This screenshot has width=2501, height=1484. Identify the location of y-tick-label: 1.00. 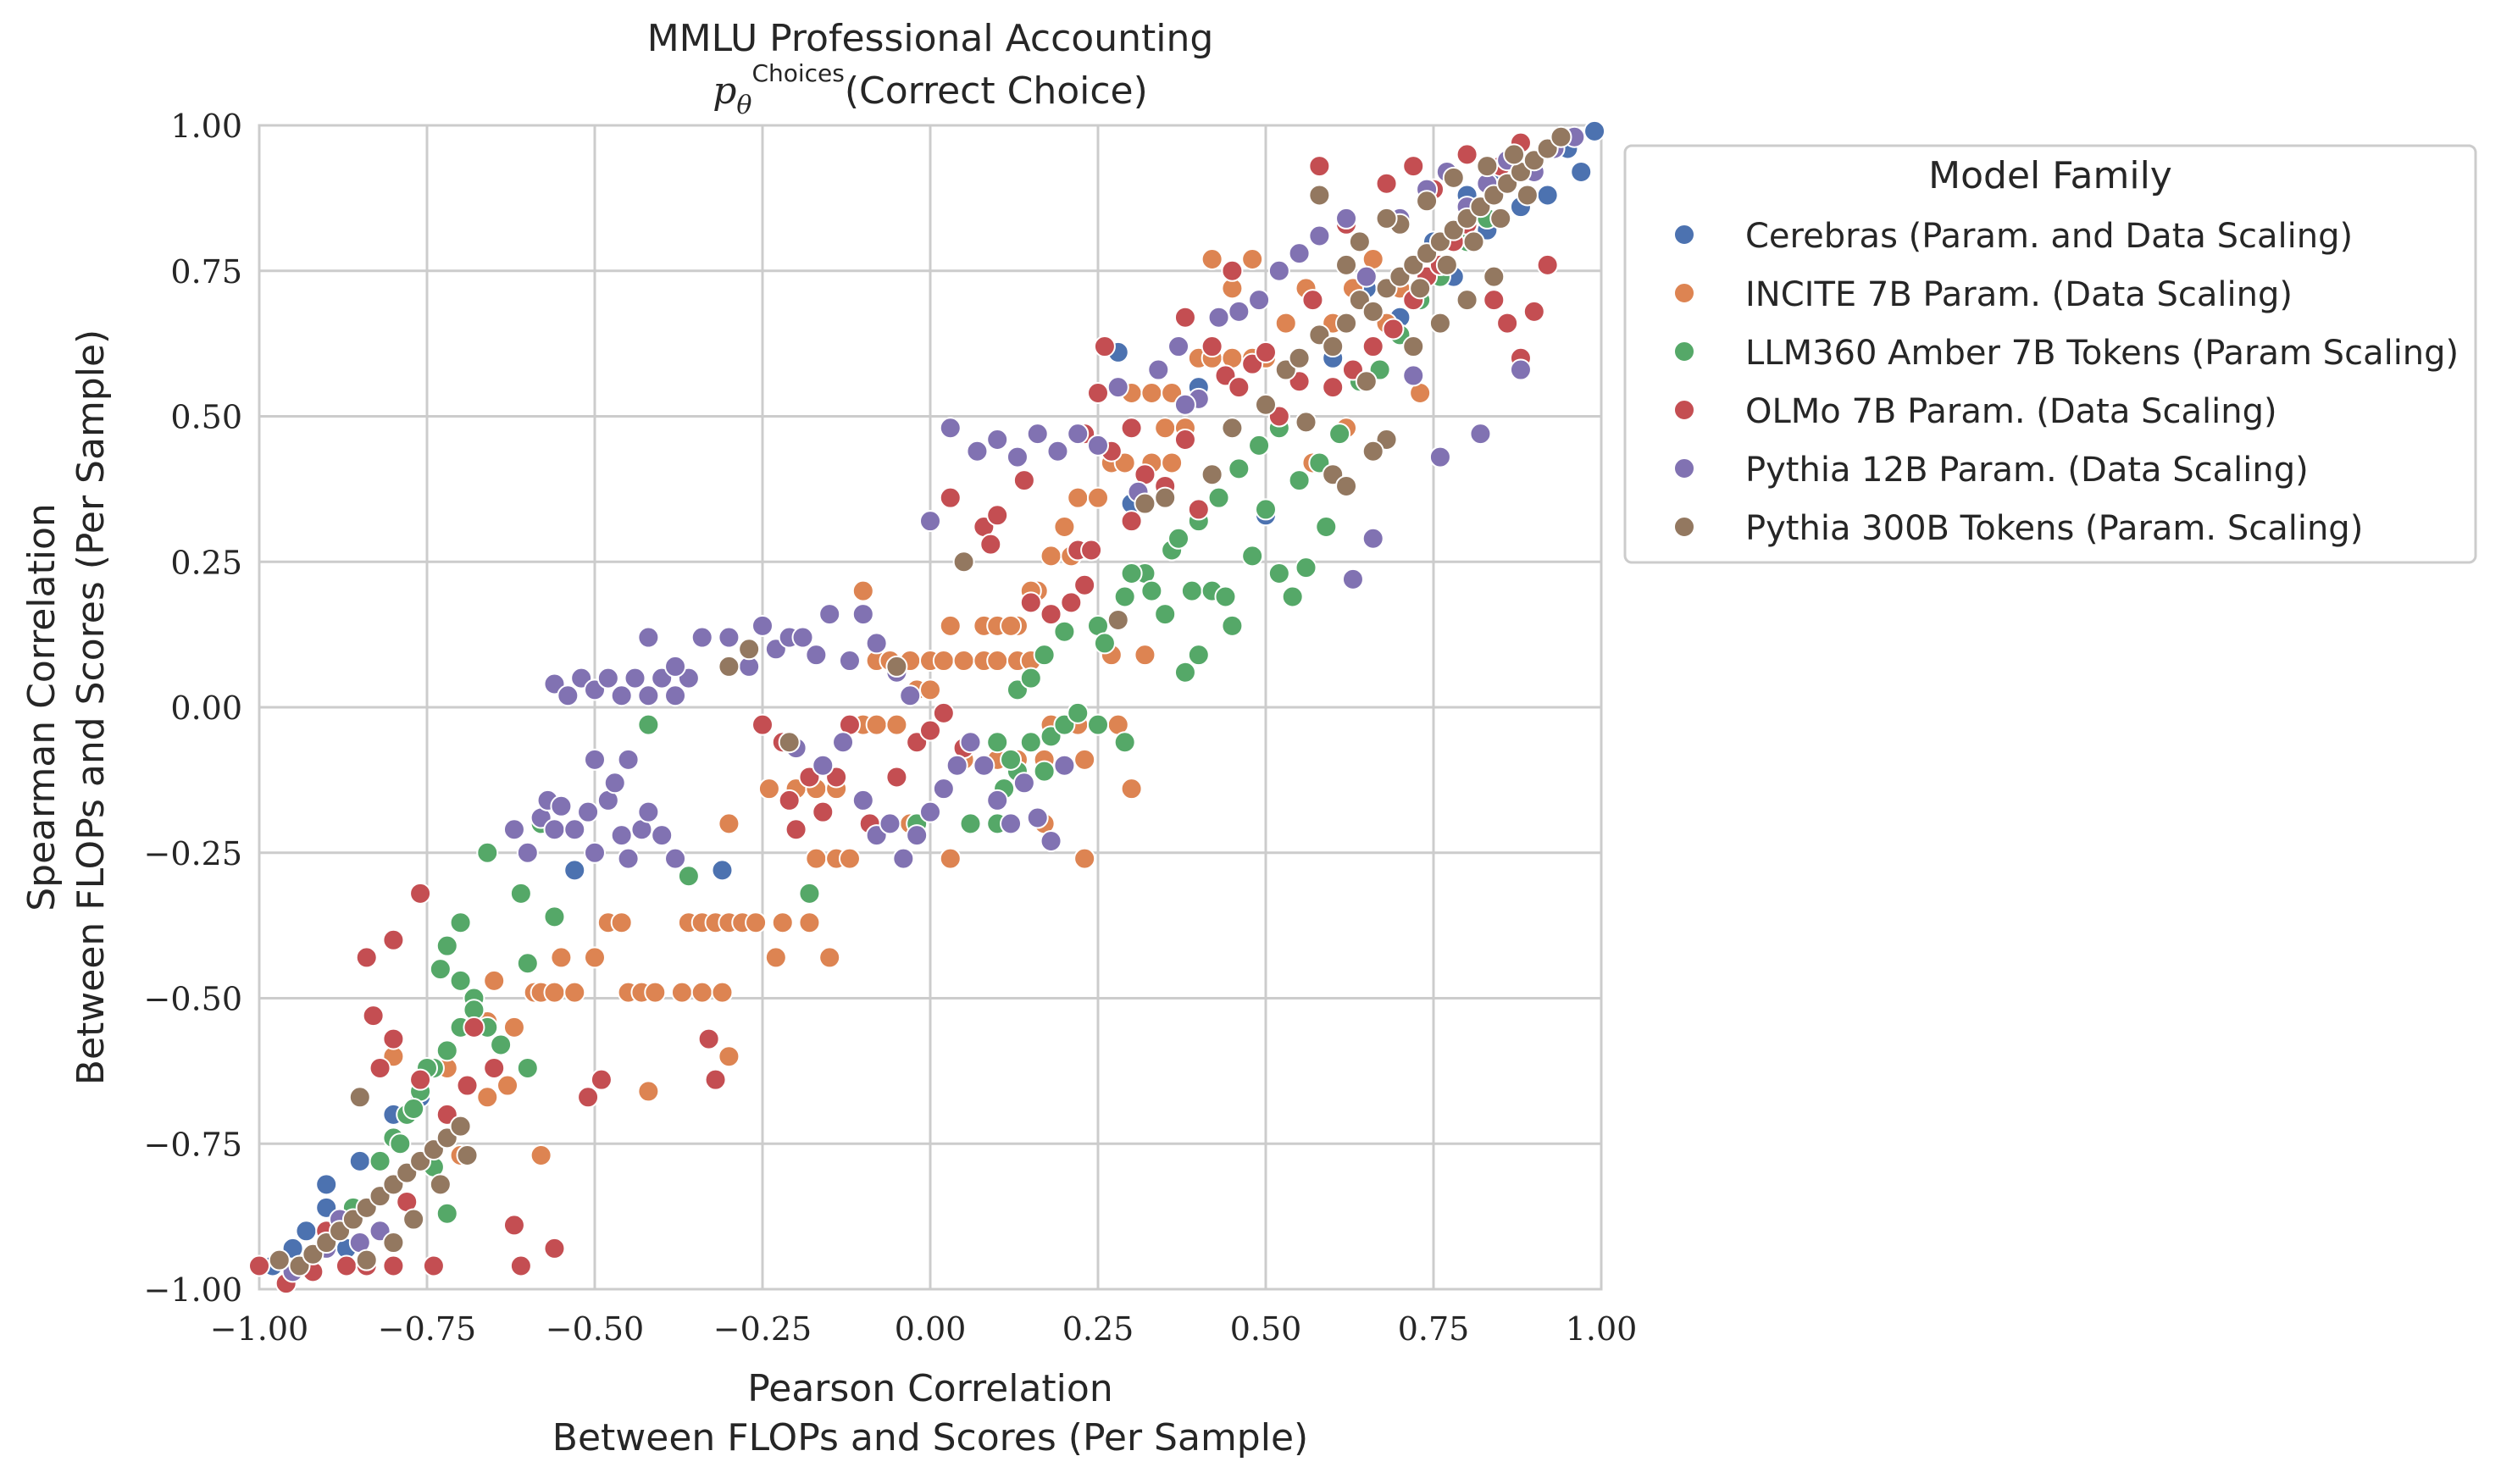
(206, 126).